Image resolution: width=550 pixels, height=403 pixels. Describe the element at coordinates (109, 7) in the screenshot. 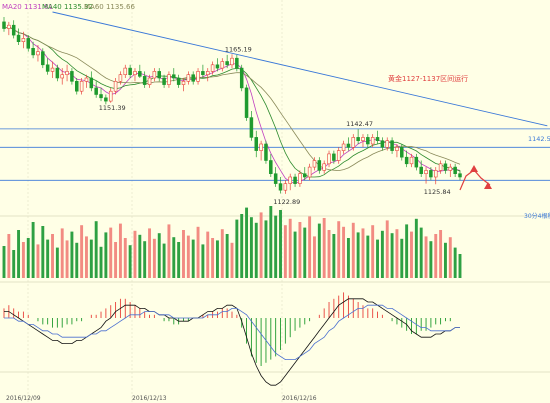

I see `legend-ma60: MA60 1135.66` at that location.